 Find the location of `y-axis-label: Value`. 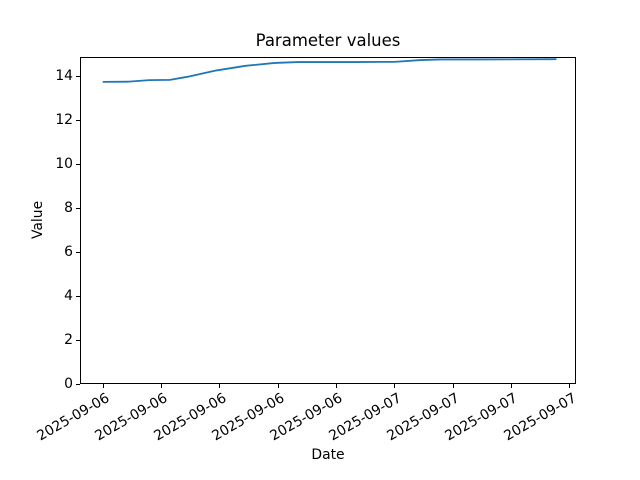

y-axis-label: Value is located at coordinates (38, 220).